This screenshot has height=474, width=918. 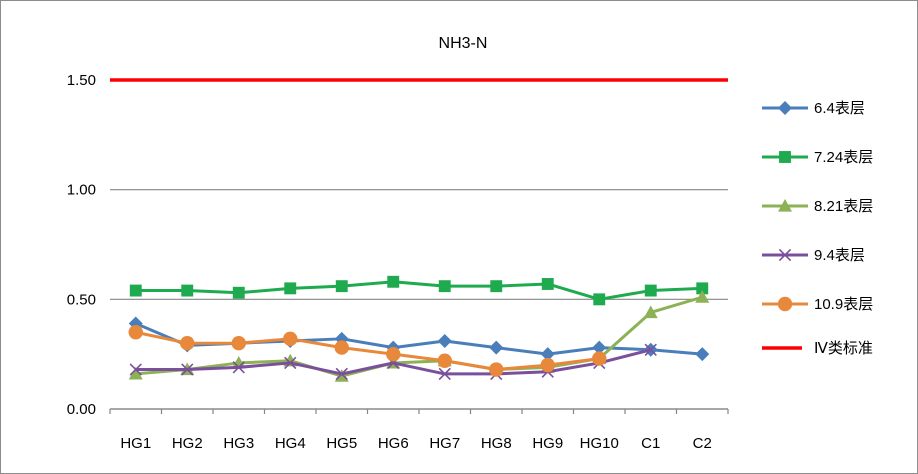 I want to click on x-axis: HG1 HG2 HG3 HG4 HG5 HG6 HG7 HG8 HG9 HG10 C1 C2, so click(x=419, y=430).